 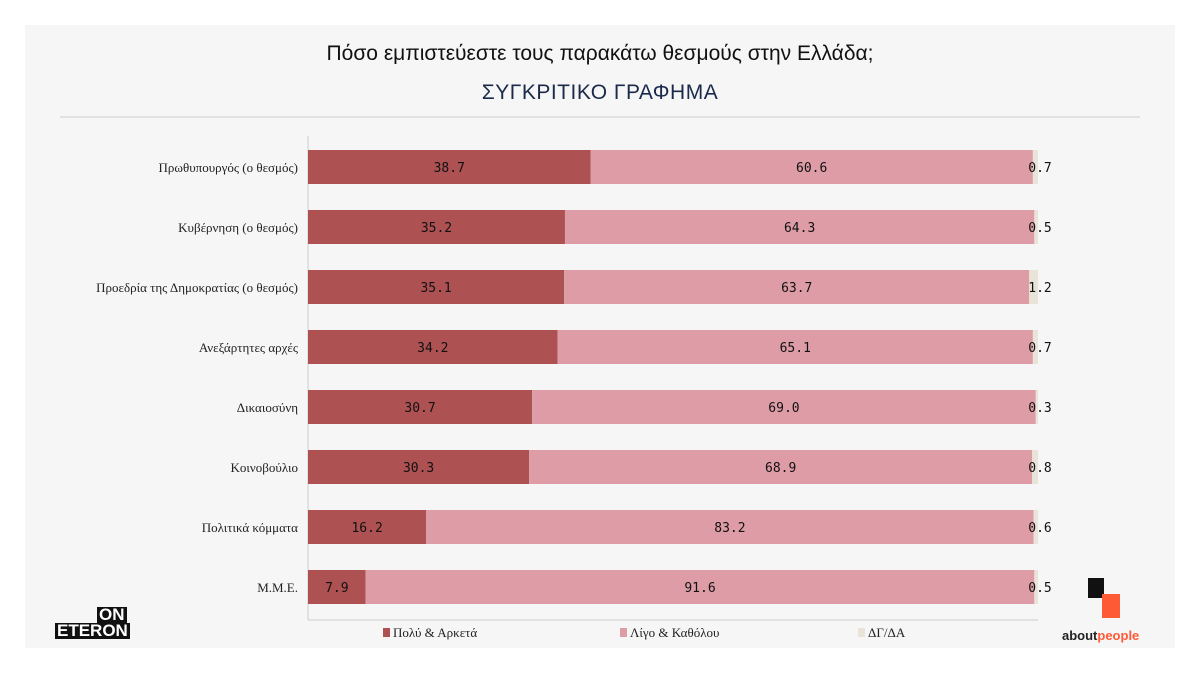 I want to click on data-label: 60.6, so click(x=811, y=168).